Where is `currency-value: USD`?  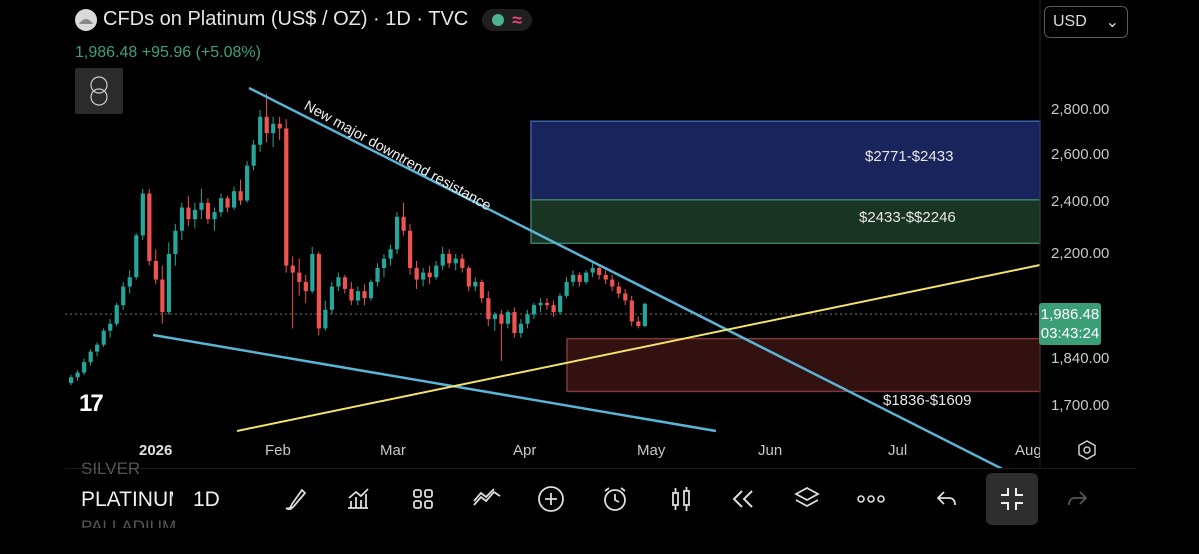
currency-value: USD is located at coordinates (1070, 21).